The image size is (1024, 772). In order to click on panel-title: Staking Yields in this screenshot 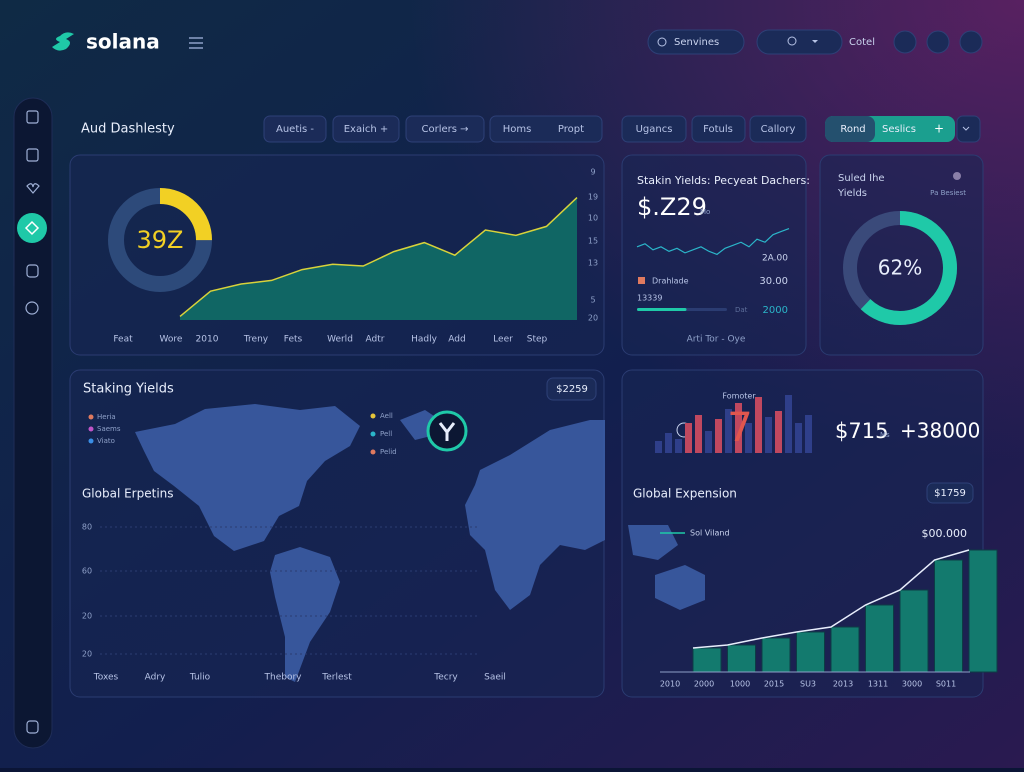, I will do `click(128, 389)`.